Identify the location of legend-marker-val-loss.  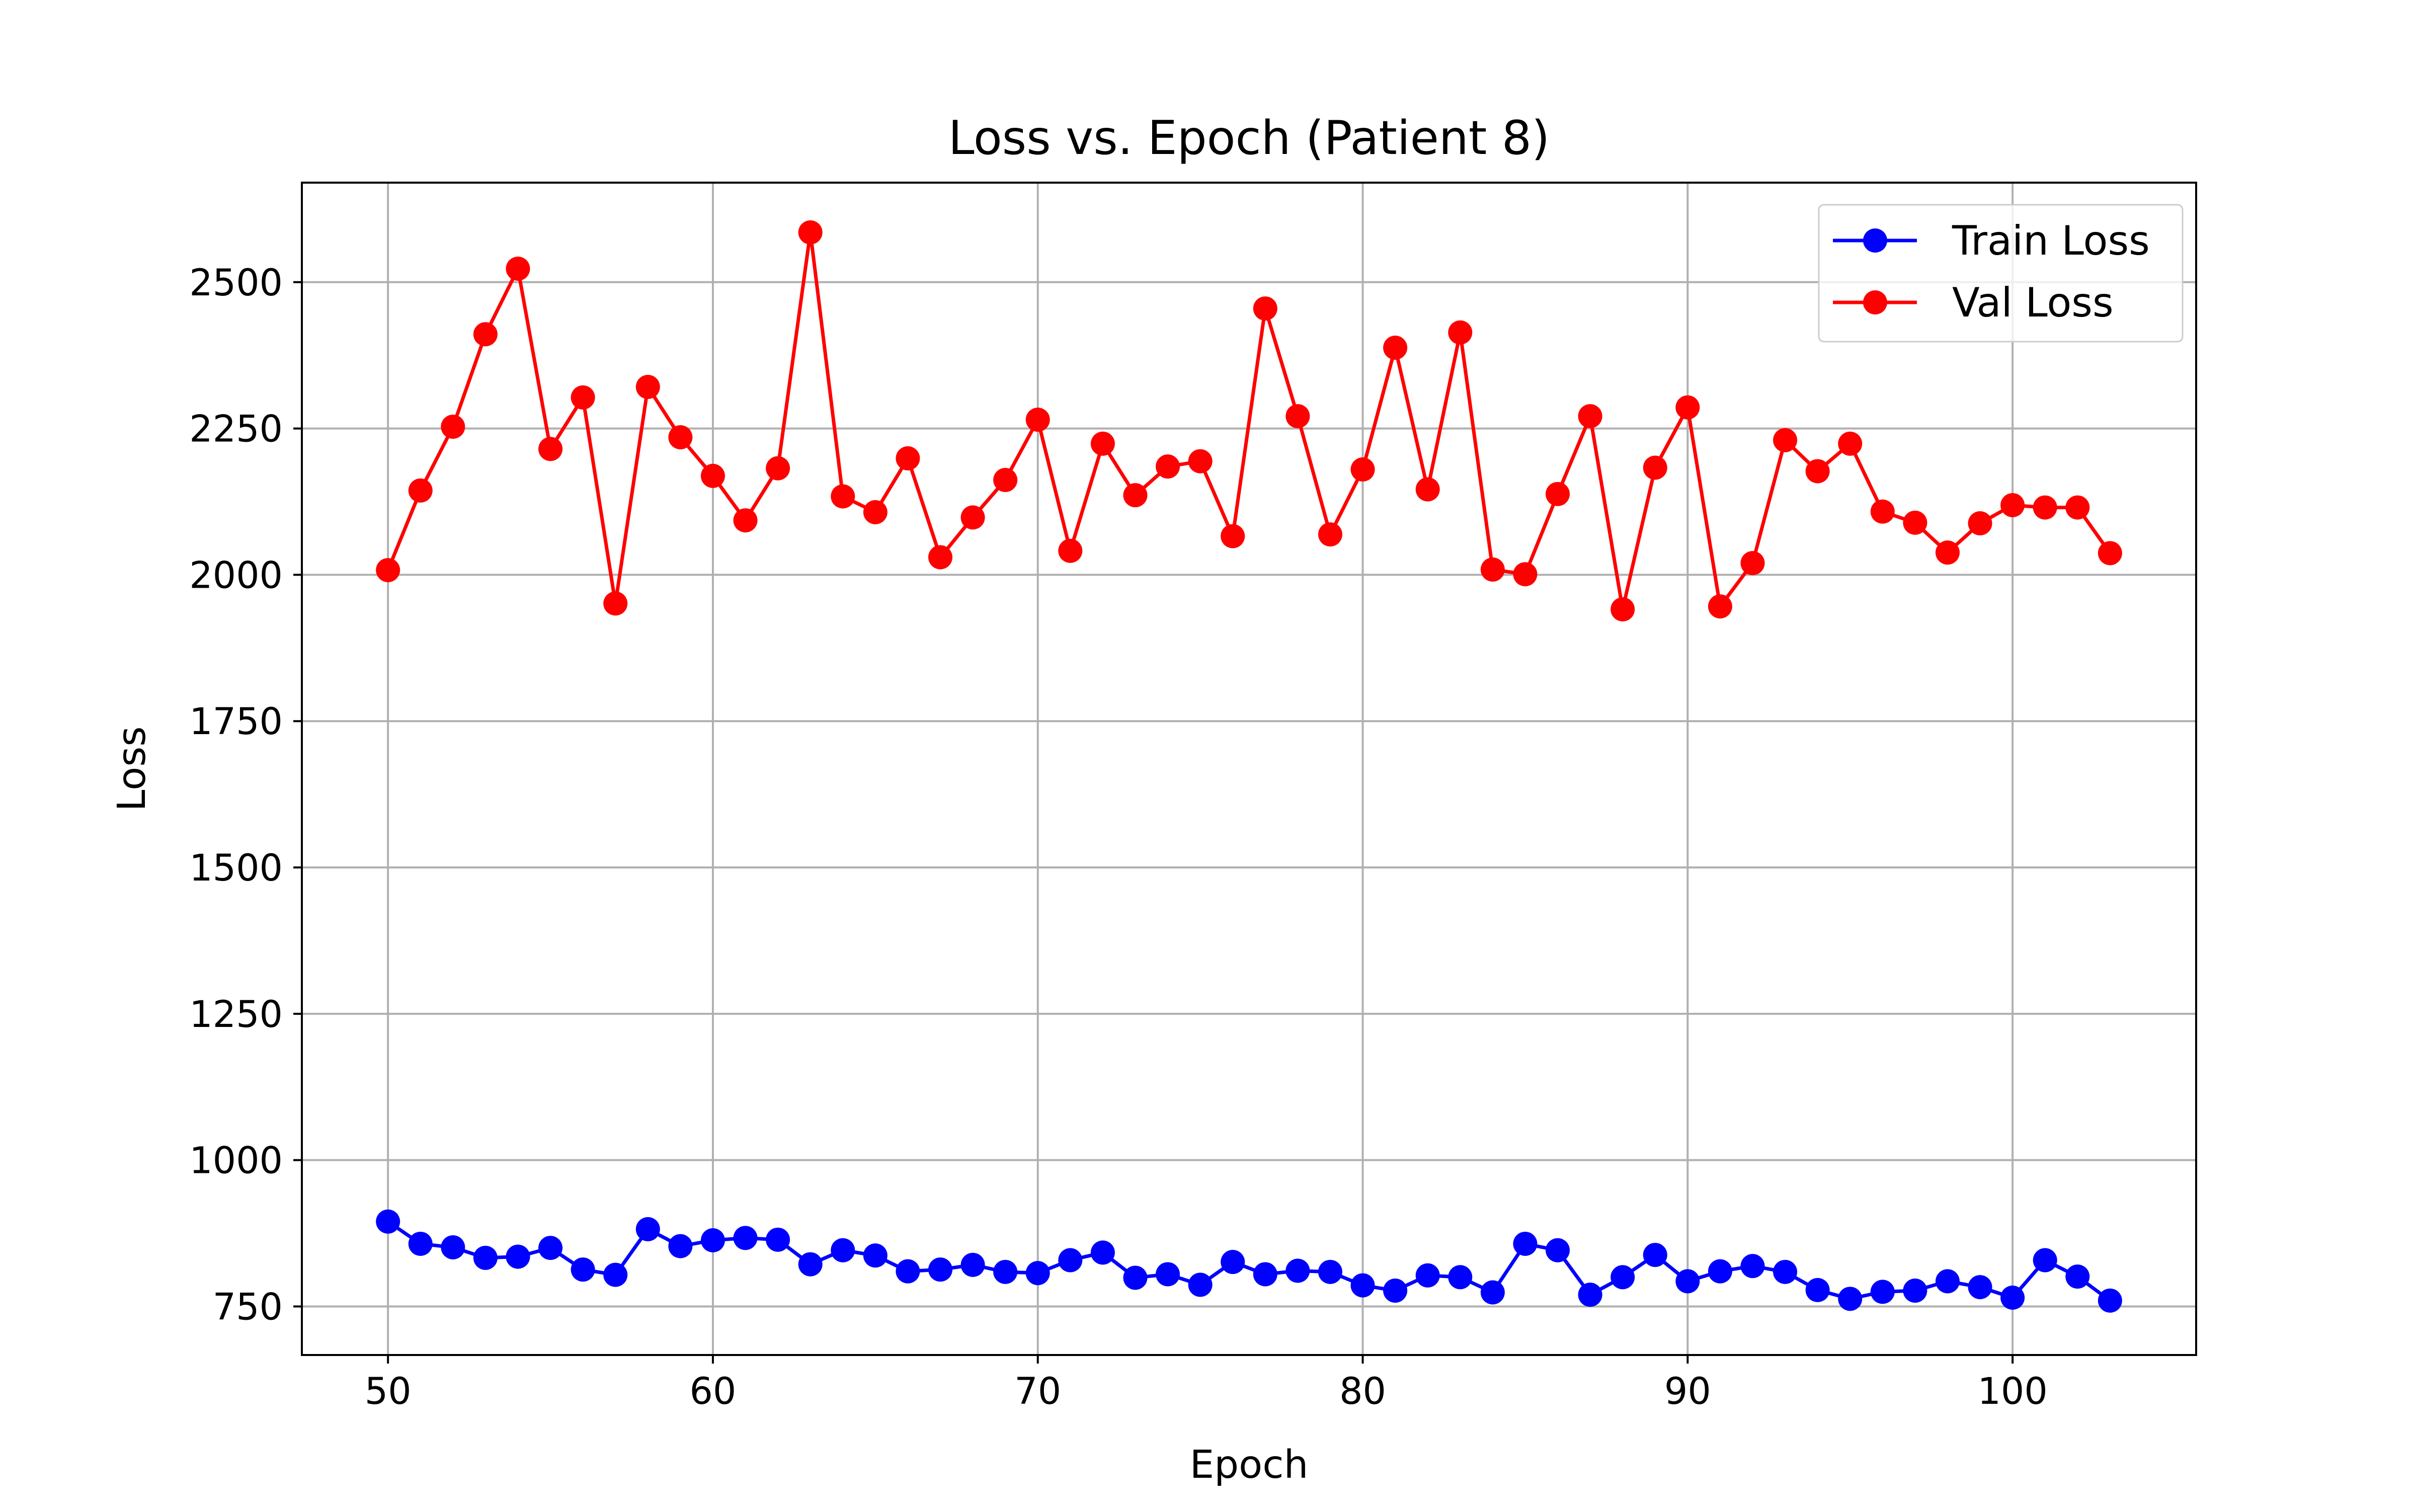
(1875, 302).